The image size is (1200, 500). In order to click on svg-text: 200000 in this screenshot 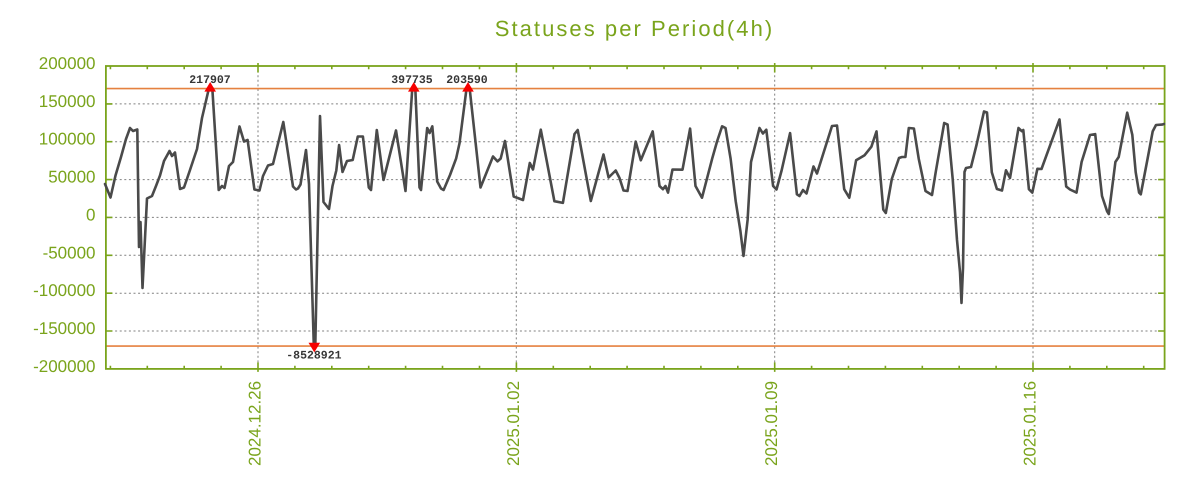, I will do `click(67, 63)`.